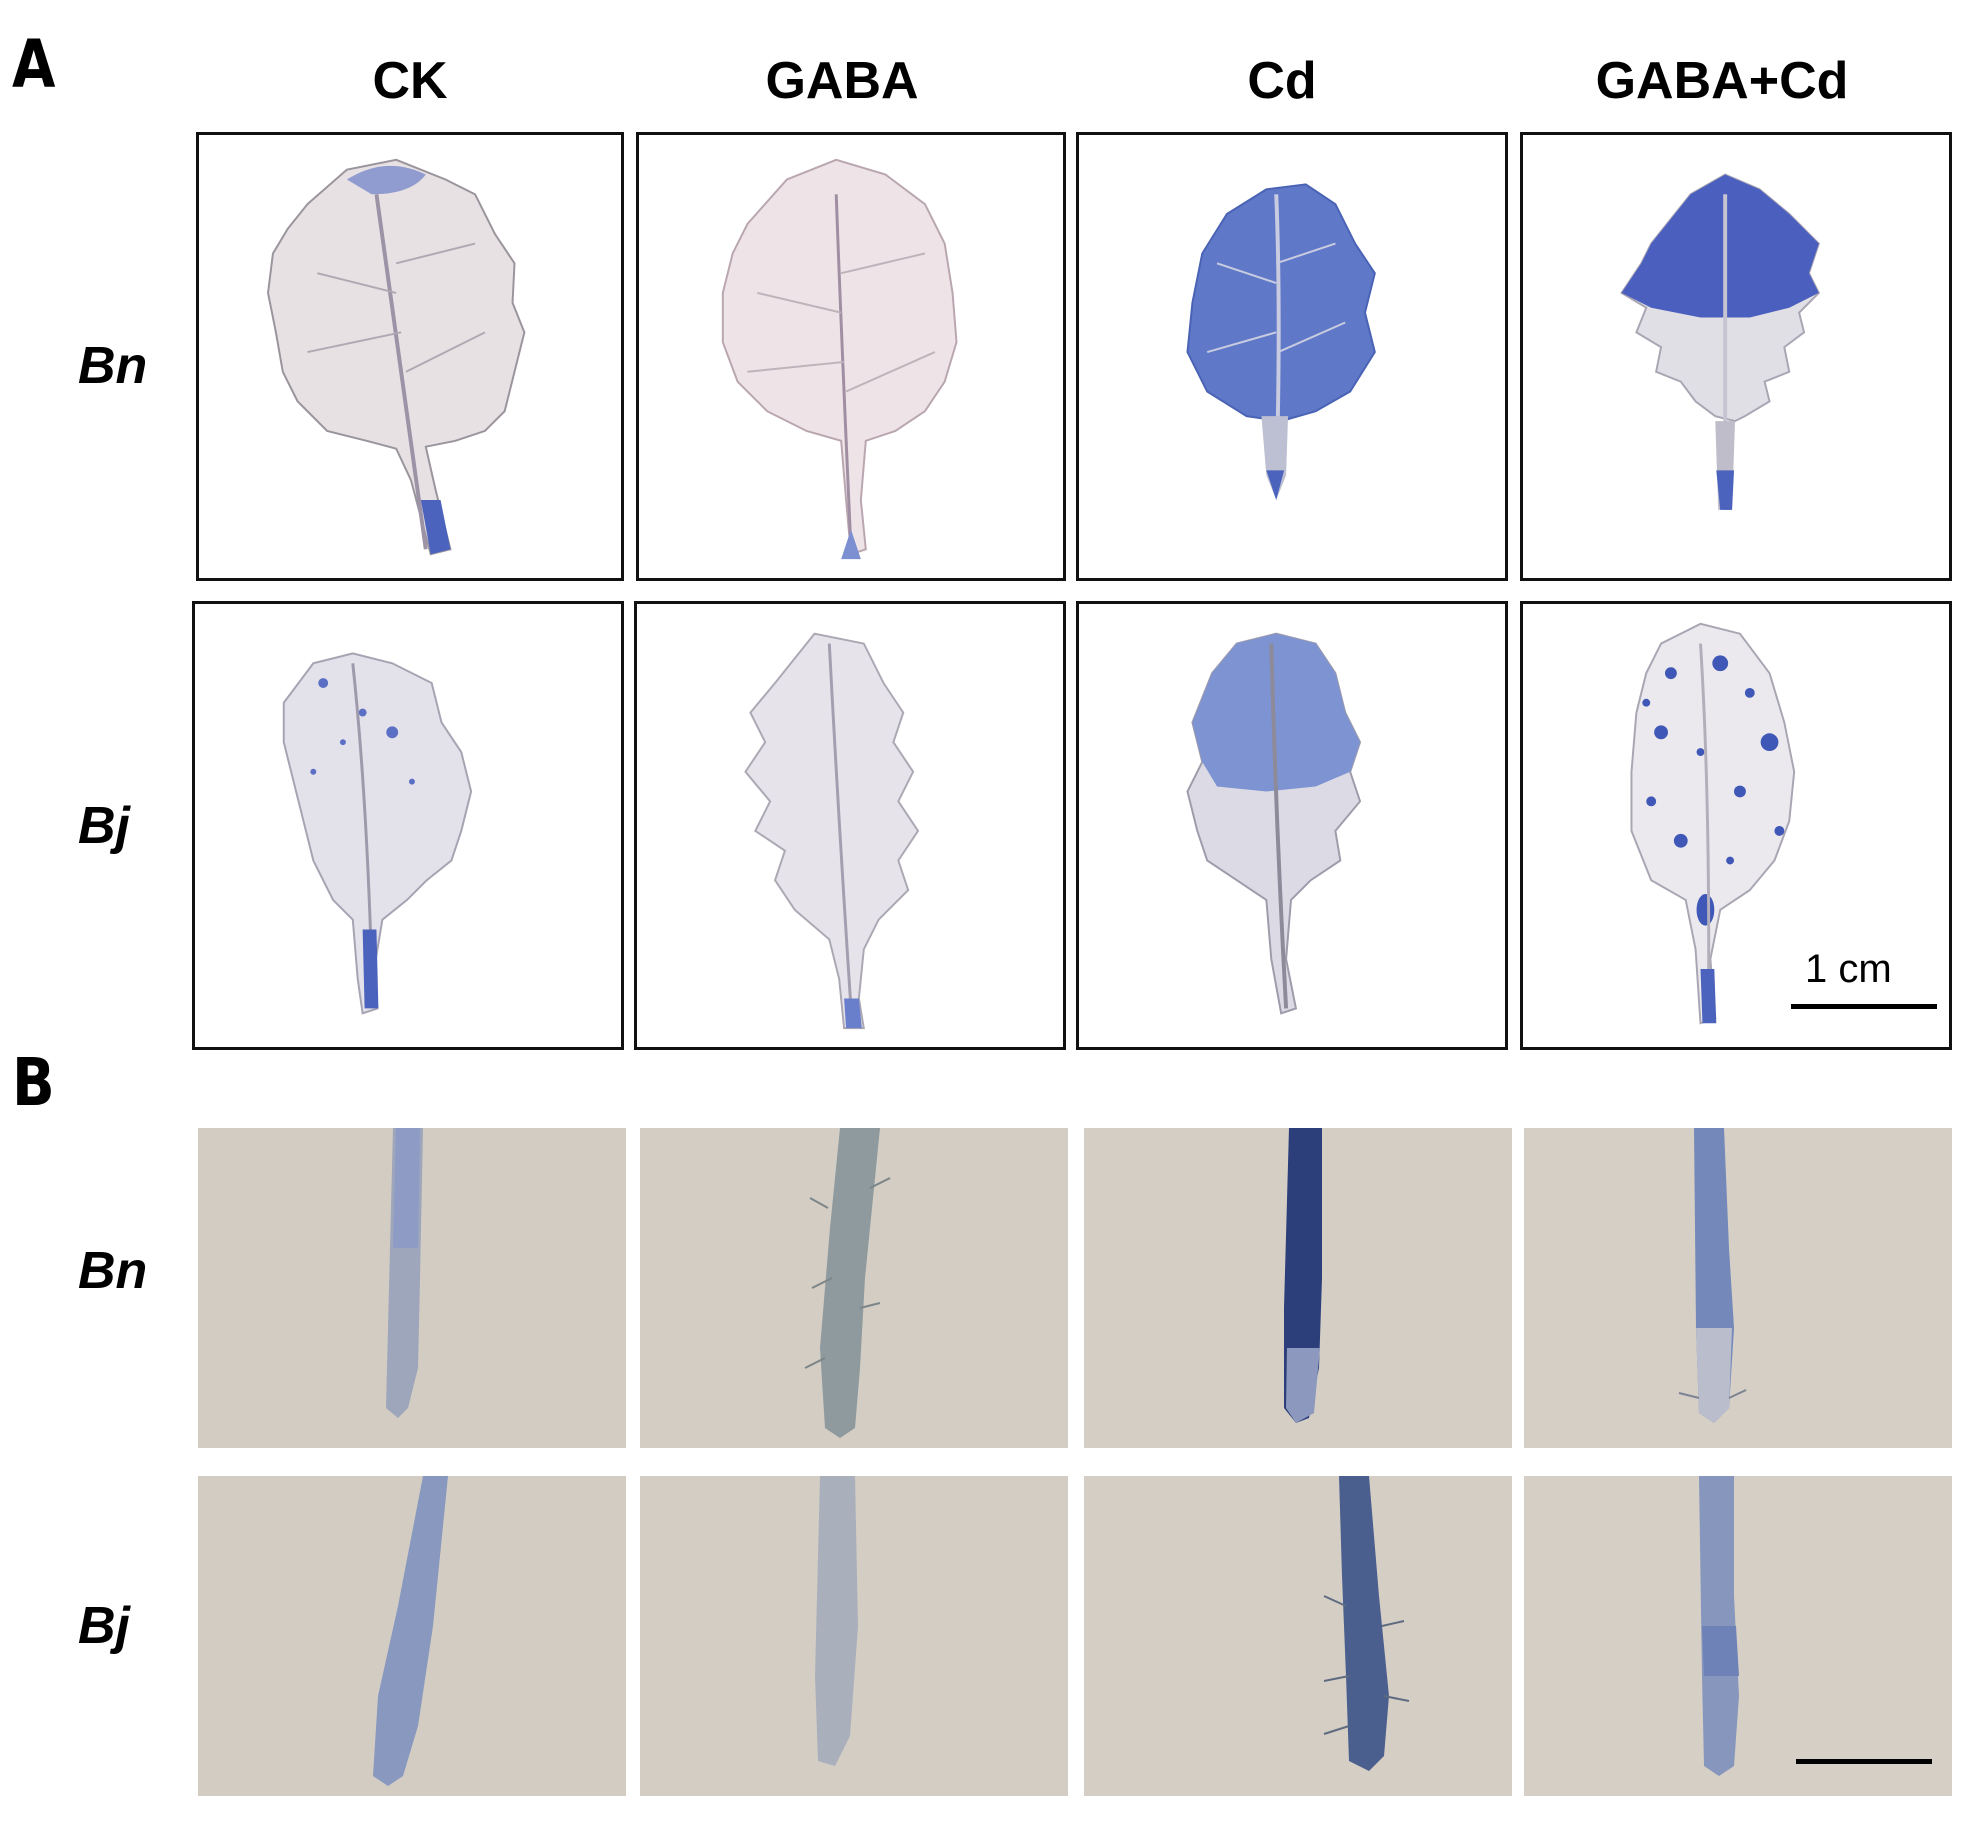 This screenshot has width=1971, height=1822. Describe the element at coordinates (1864, 1006) in the screenshot. I see `scale-bar-leaf` at that location.